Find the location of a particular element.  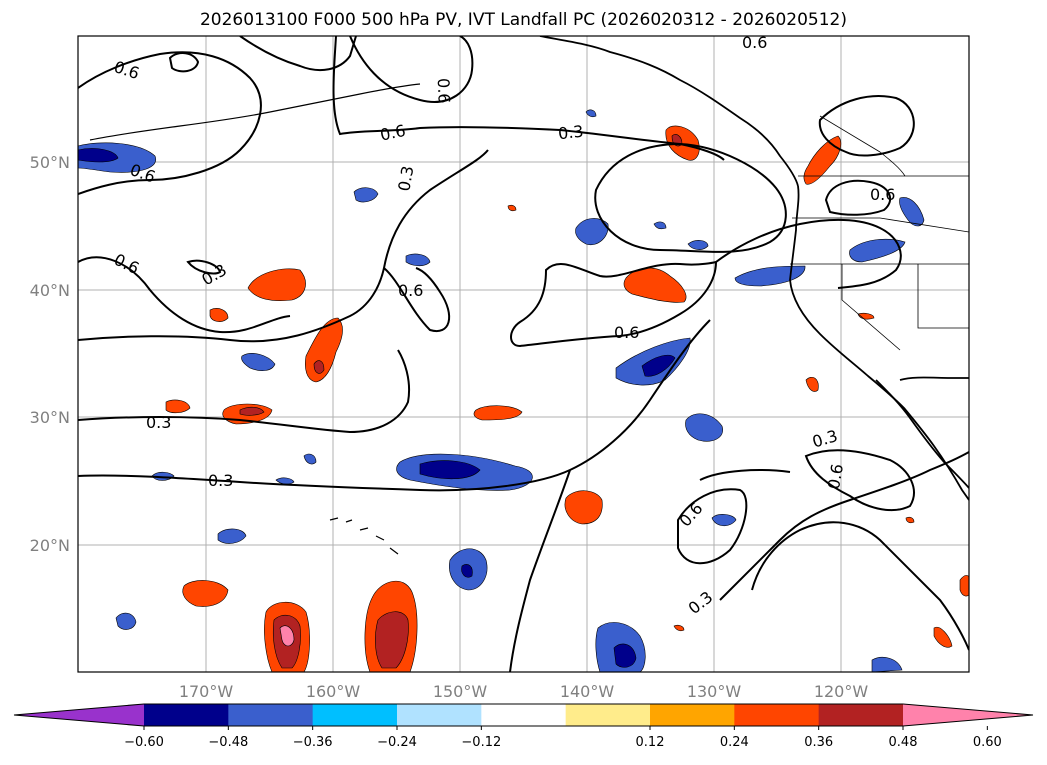

longitude-tick-labels: 170°W 160°W 150°W 140°W 130°W 120°W is located at coordinates (524, 691).